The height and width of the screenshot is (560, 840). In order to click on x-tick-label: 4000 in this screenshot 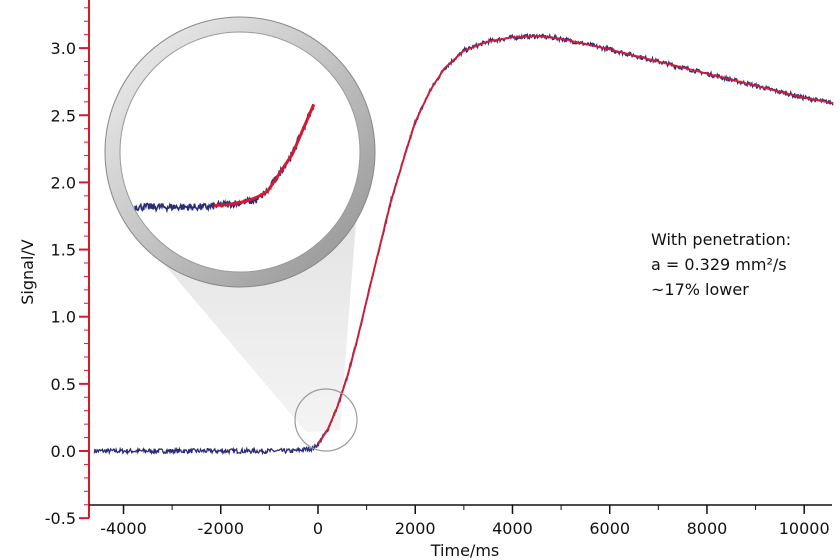, I will do `click(512, 528)`.